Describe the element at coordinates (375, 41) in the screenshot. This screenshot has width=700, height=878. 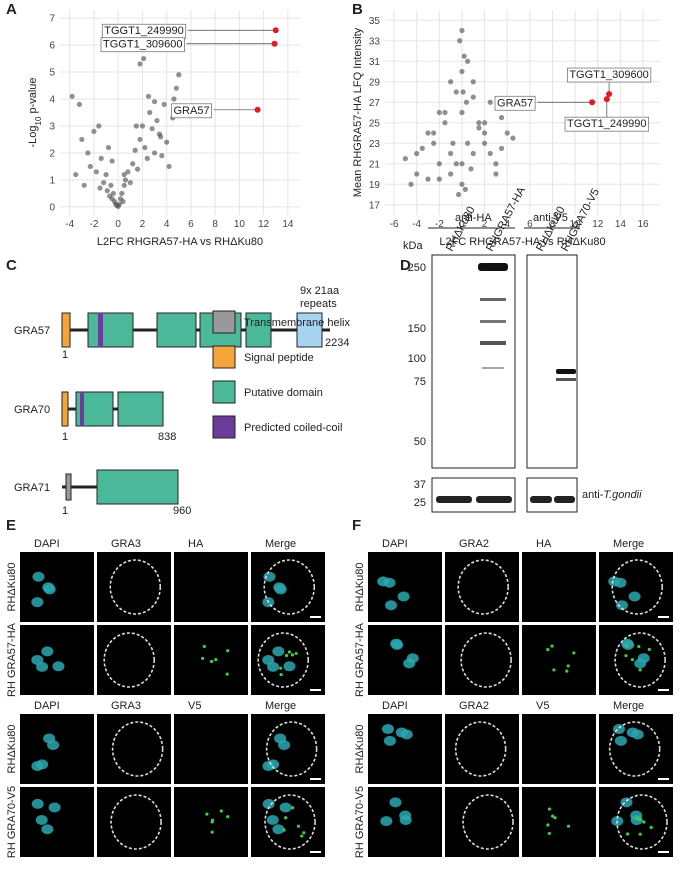
I see `y-tick-label: 33` at that location.